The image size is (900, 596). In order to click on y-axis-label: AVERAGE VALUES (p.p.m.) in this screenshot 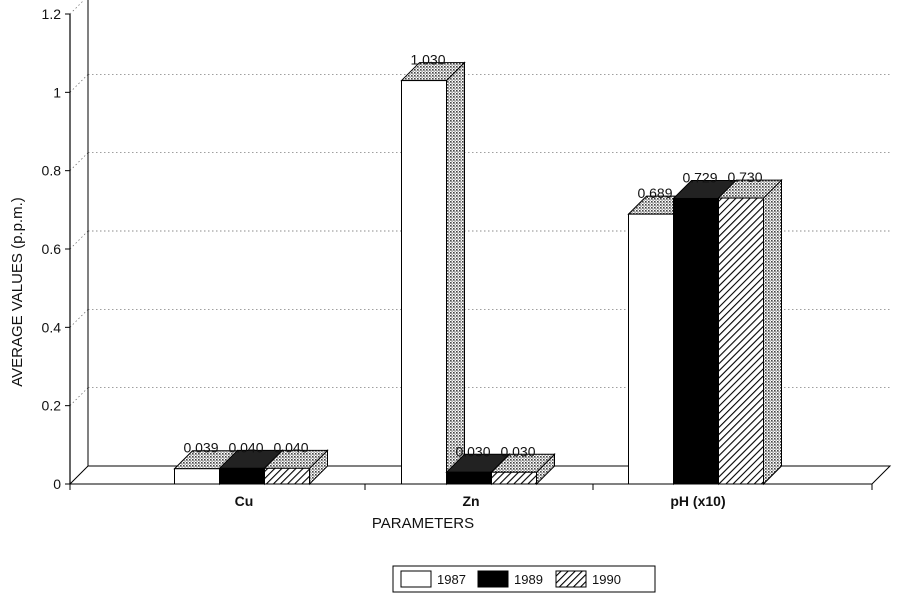, I will do `click(17, 292)`.